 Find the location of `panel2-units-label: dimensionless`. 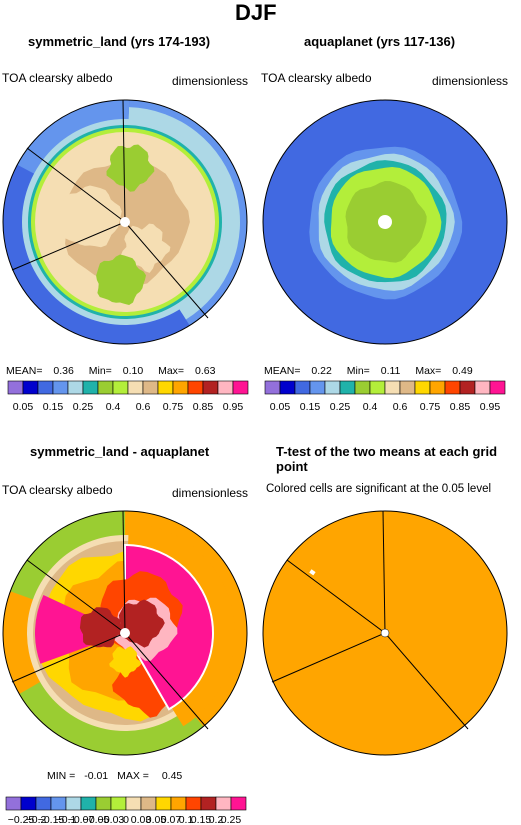

panel2-units-label: dimensionless is located at coordinates (470, 81).